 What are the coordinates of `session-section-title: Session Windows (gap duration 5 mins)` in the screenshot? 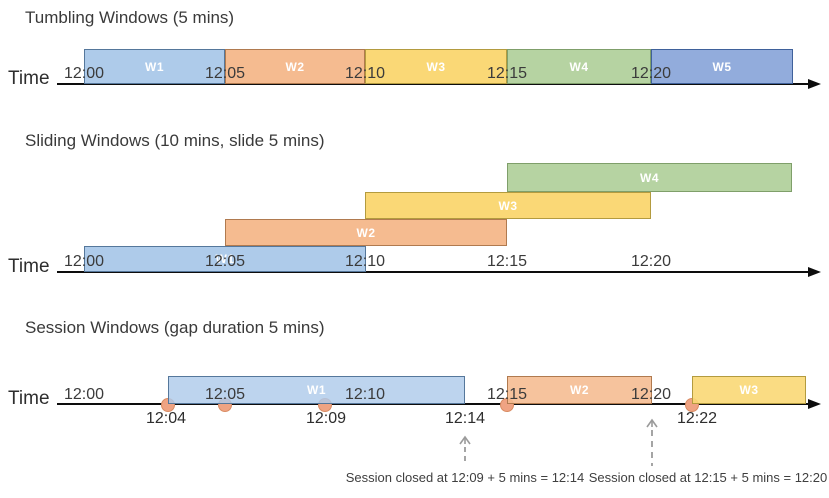 It's located at (175, 327).